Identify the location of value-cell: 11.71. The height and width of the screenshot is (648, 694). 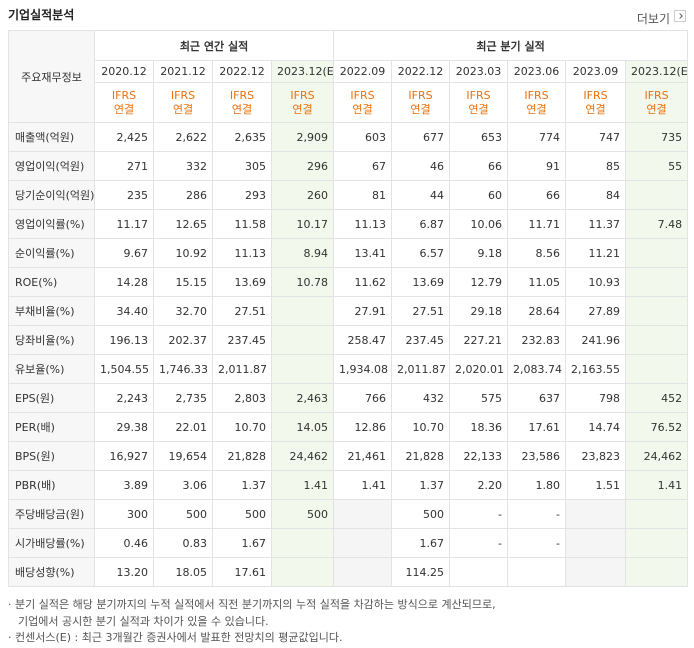
(537, 224).